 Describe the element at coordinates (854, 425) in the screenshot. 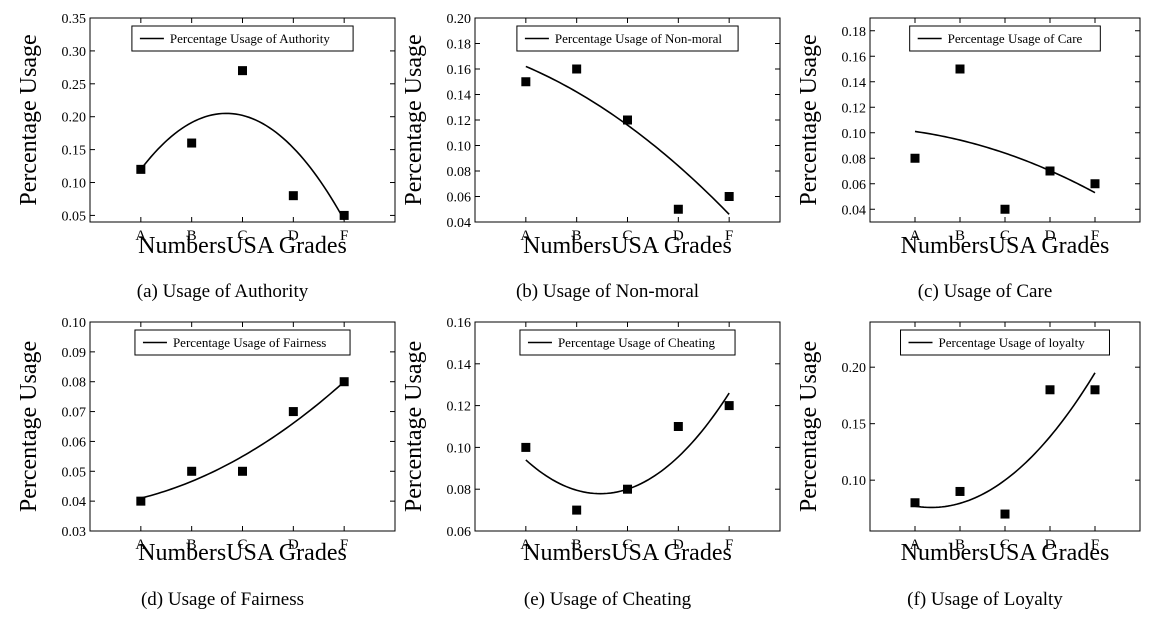

I see `y-tick-label: 0.15` at that location.